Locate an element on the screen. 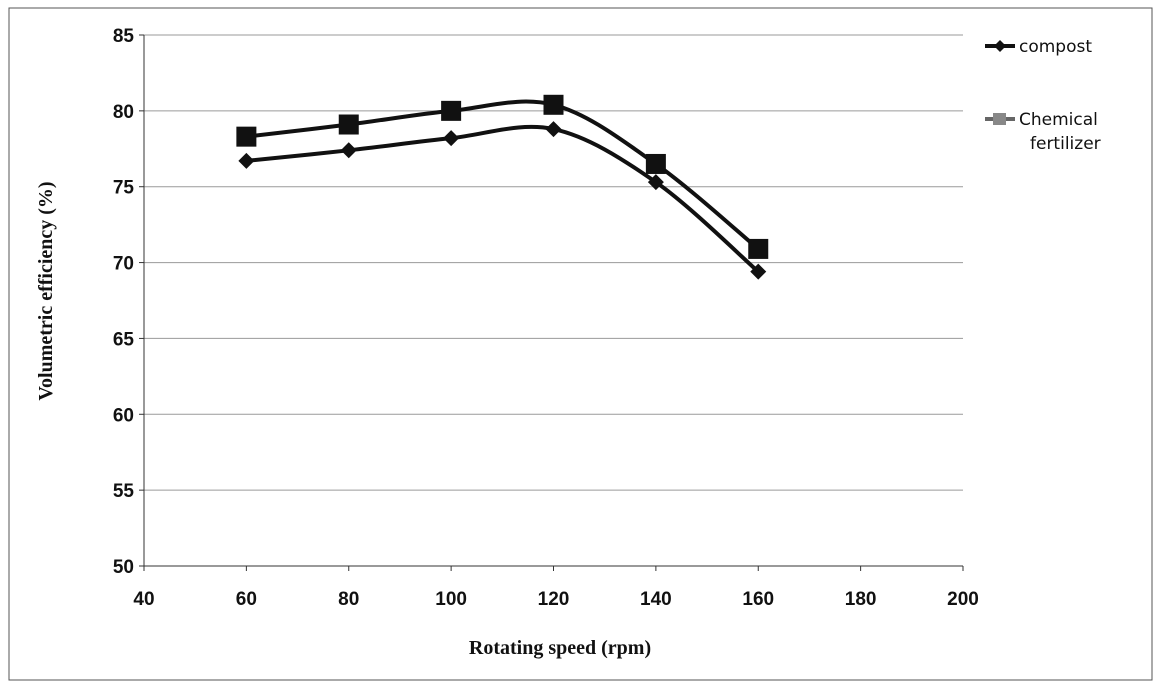 This screenshot has height=681, width=1153. y-tick-label: 70 is located at coordinates (123, 264).